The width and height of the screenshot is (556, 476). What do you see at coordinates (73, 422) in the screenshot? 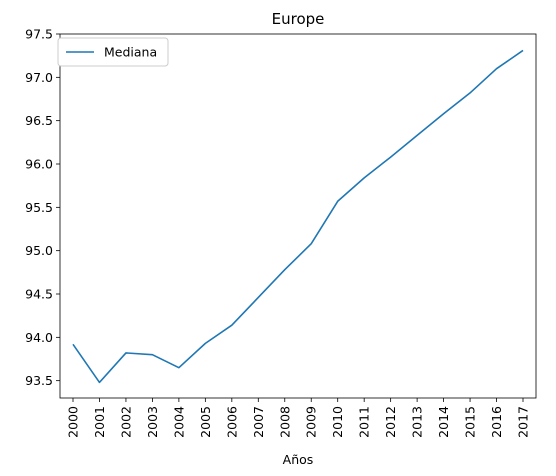
I see `x-tick-label: 2000` at bounding box center [73, 422].